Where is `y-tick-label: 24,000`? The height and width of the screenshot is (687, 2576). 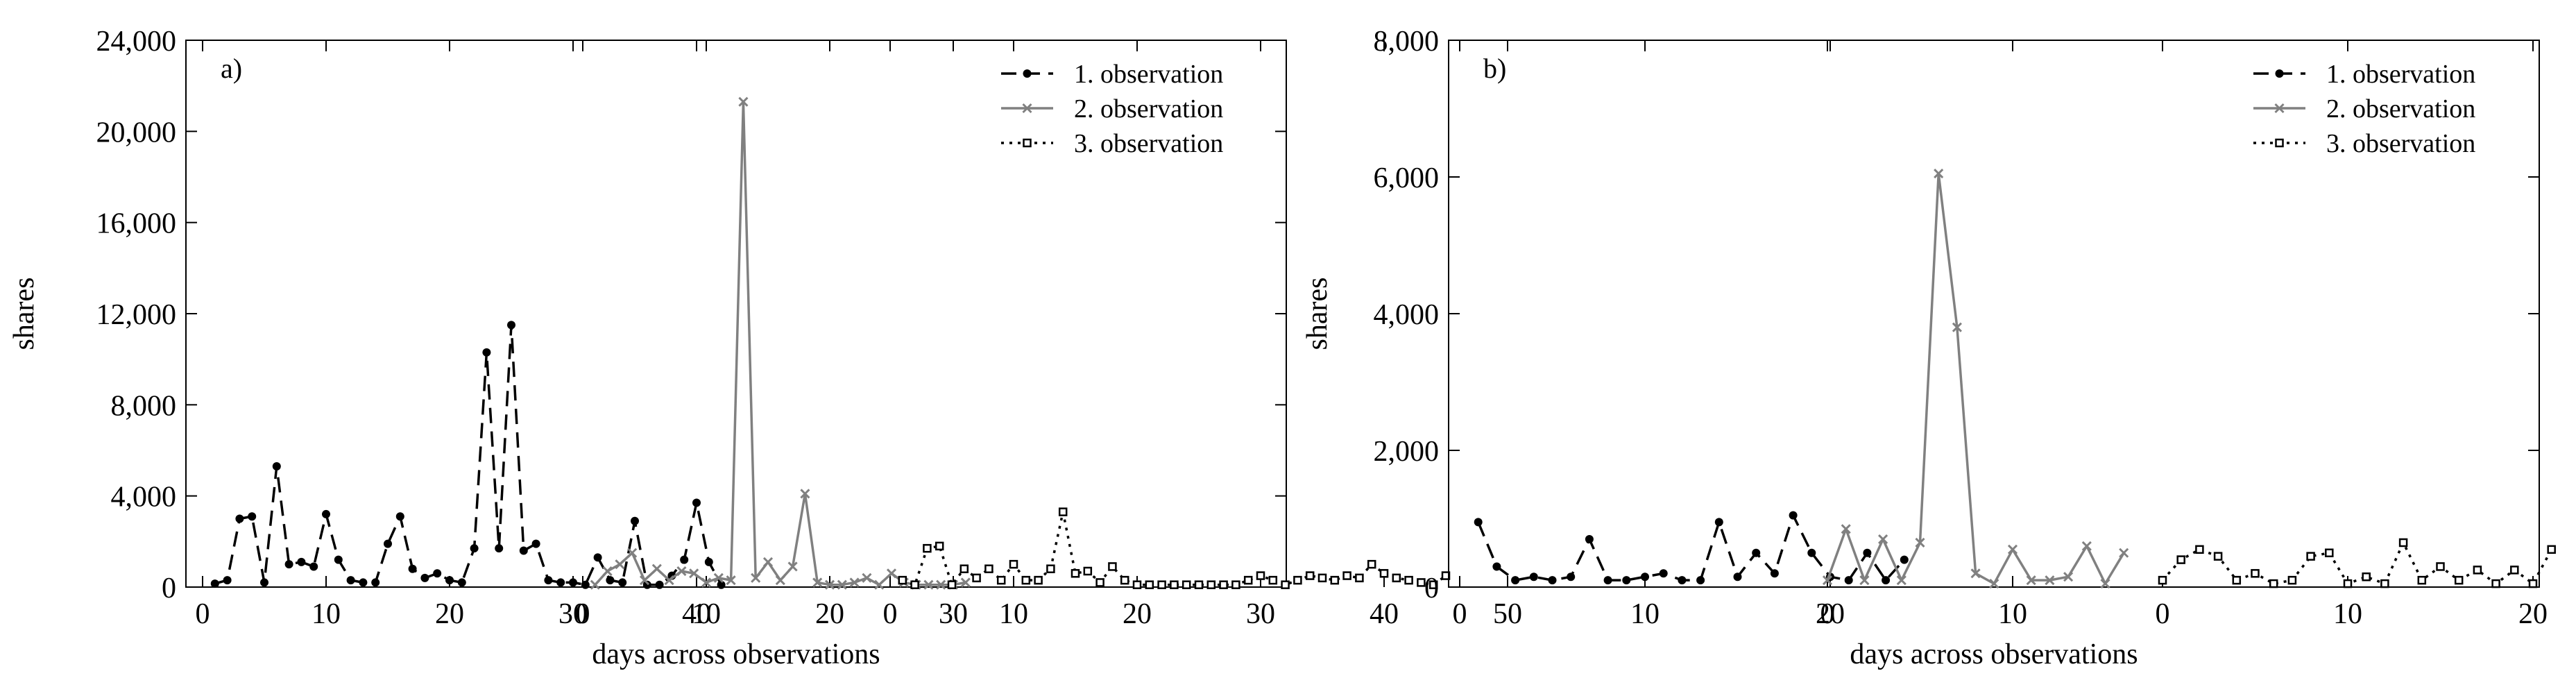
y-tick-label: 24,000 is located at coordinates (136, 42).